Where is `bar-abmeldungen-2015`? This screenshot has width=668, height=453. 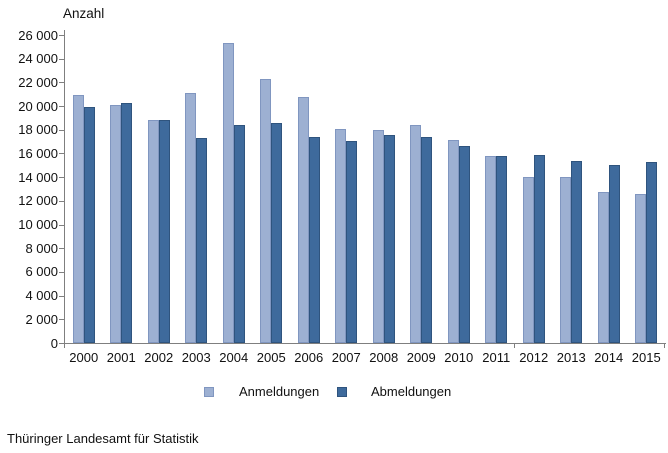 bar-abmeldungen-2015 is located at coordinates (651, 252).